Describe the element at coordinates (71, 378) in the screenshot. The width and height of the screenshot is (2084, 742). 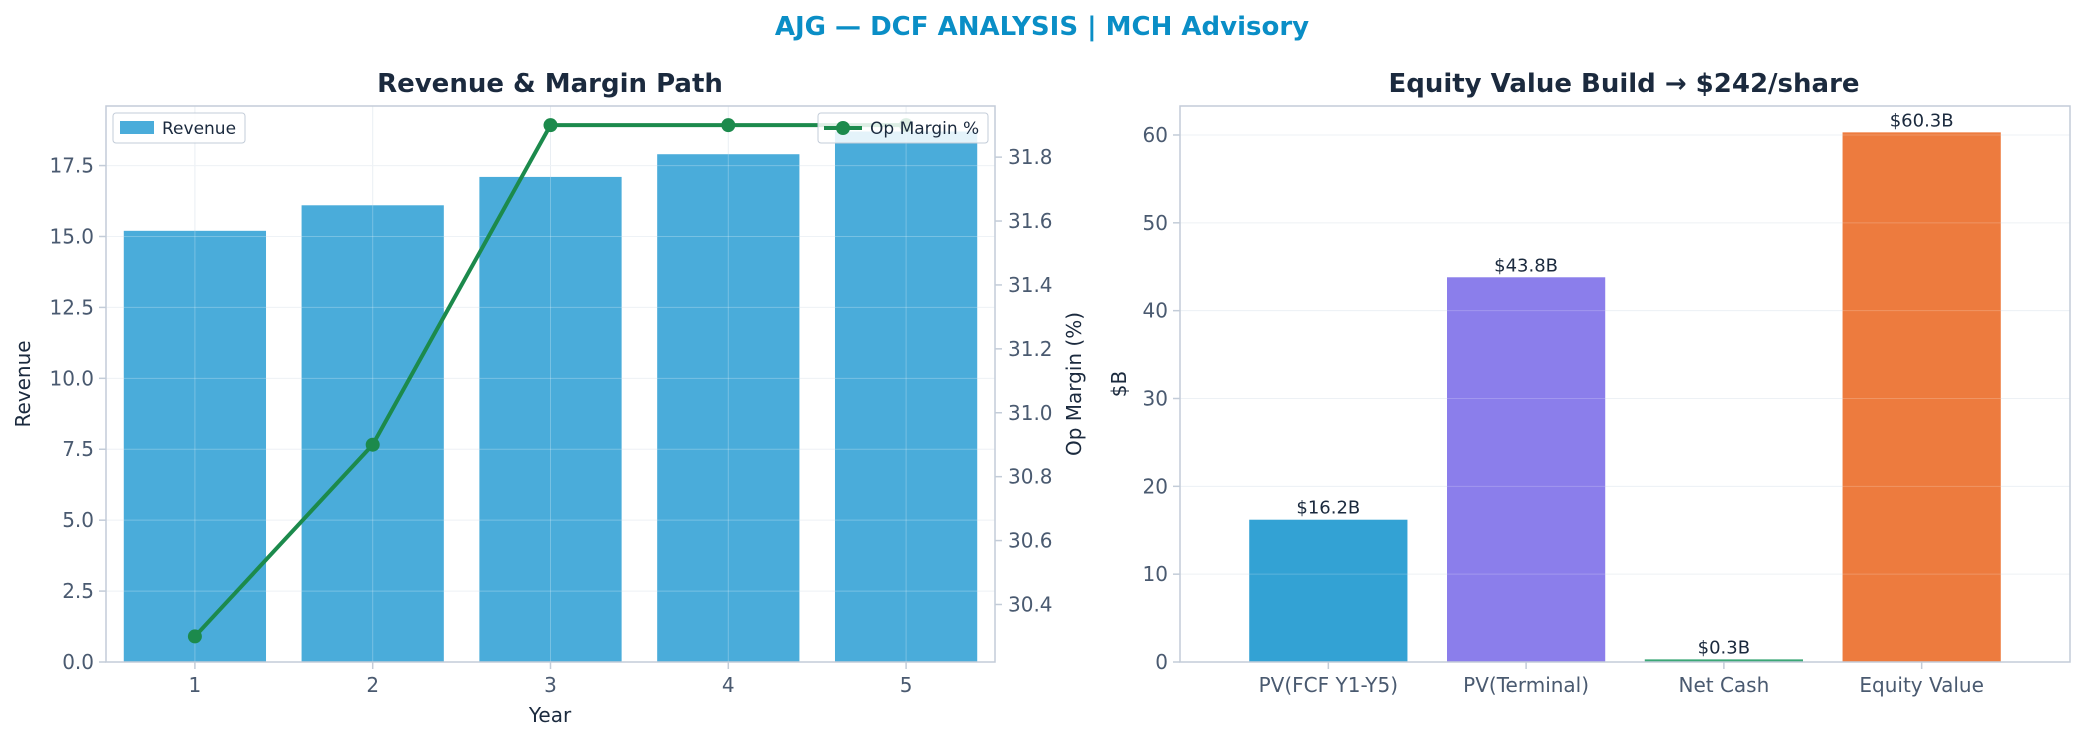
I see `revenue-y-tick-label: 10.0` at that location.